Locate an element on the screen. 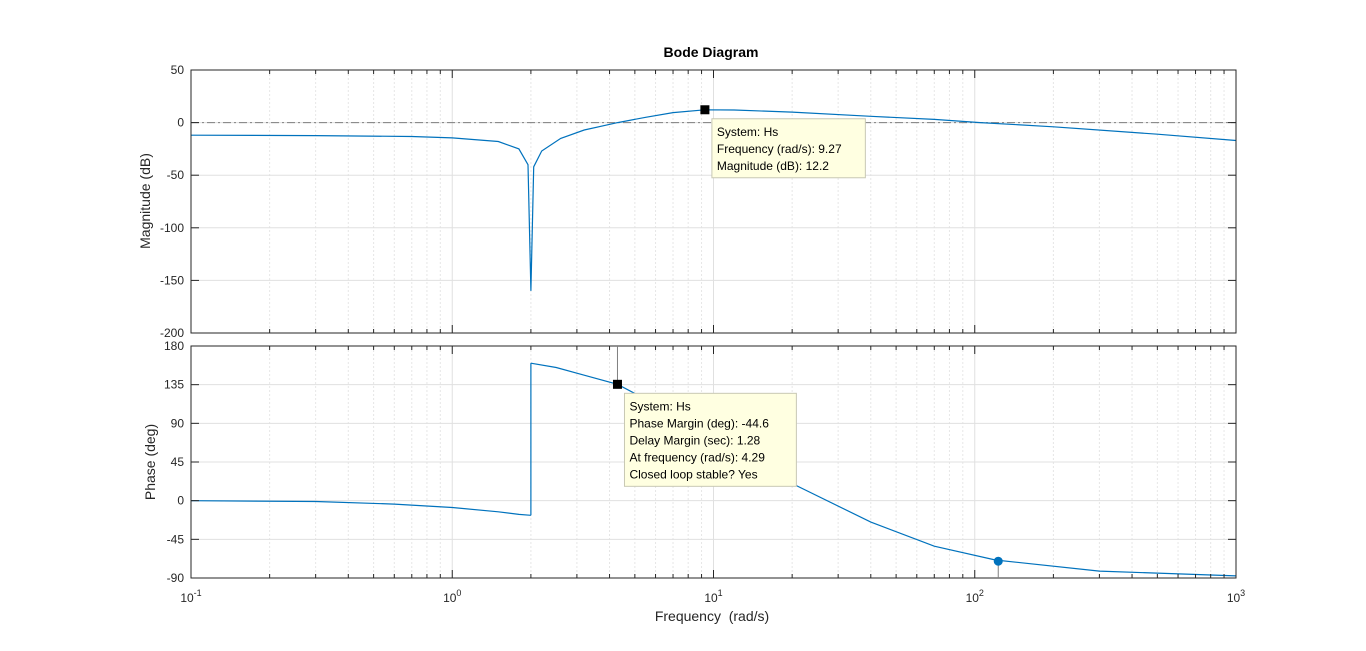  datatip-text-line: Closed loop stable? Yes is located at coordinates (693, 474).